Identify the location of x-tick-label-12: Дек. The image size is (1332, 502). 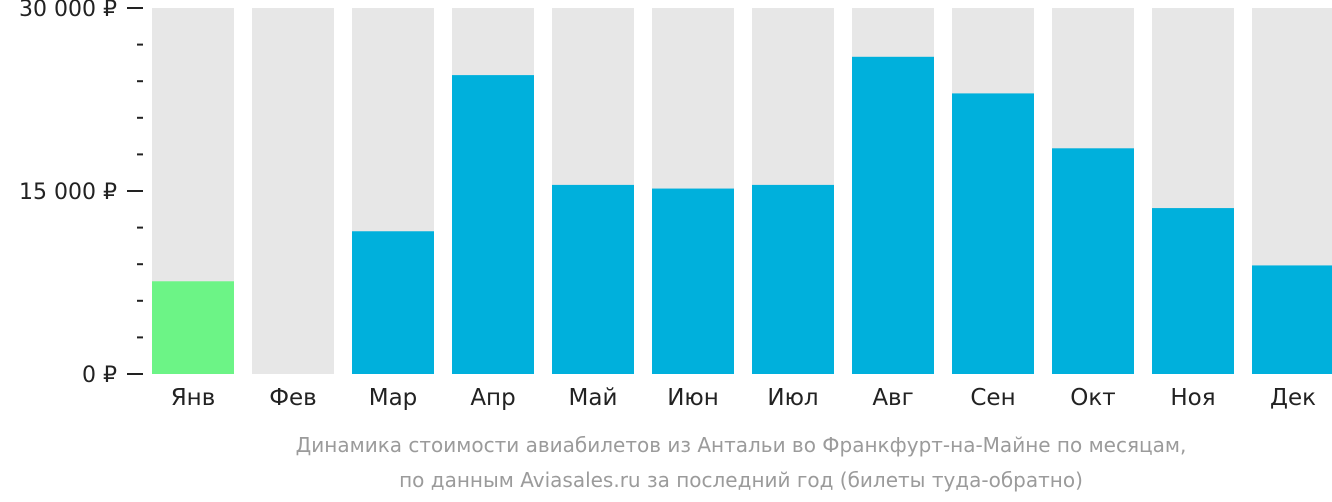
(1293, 398).